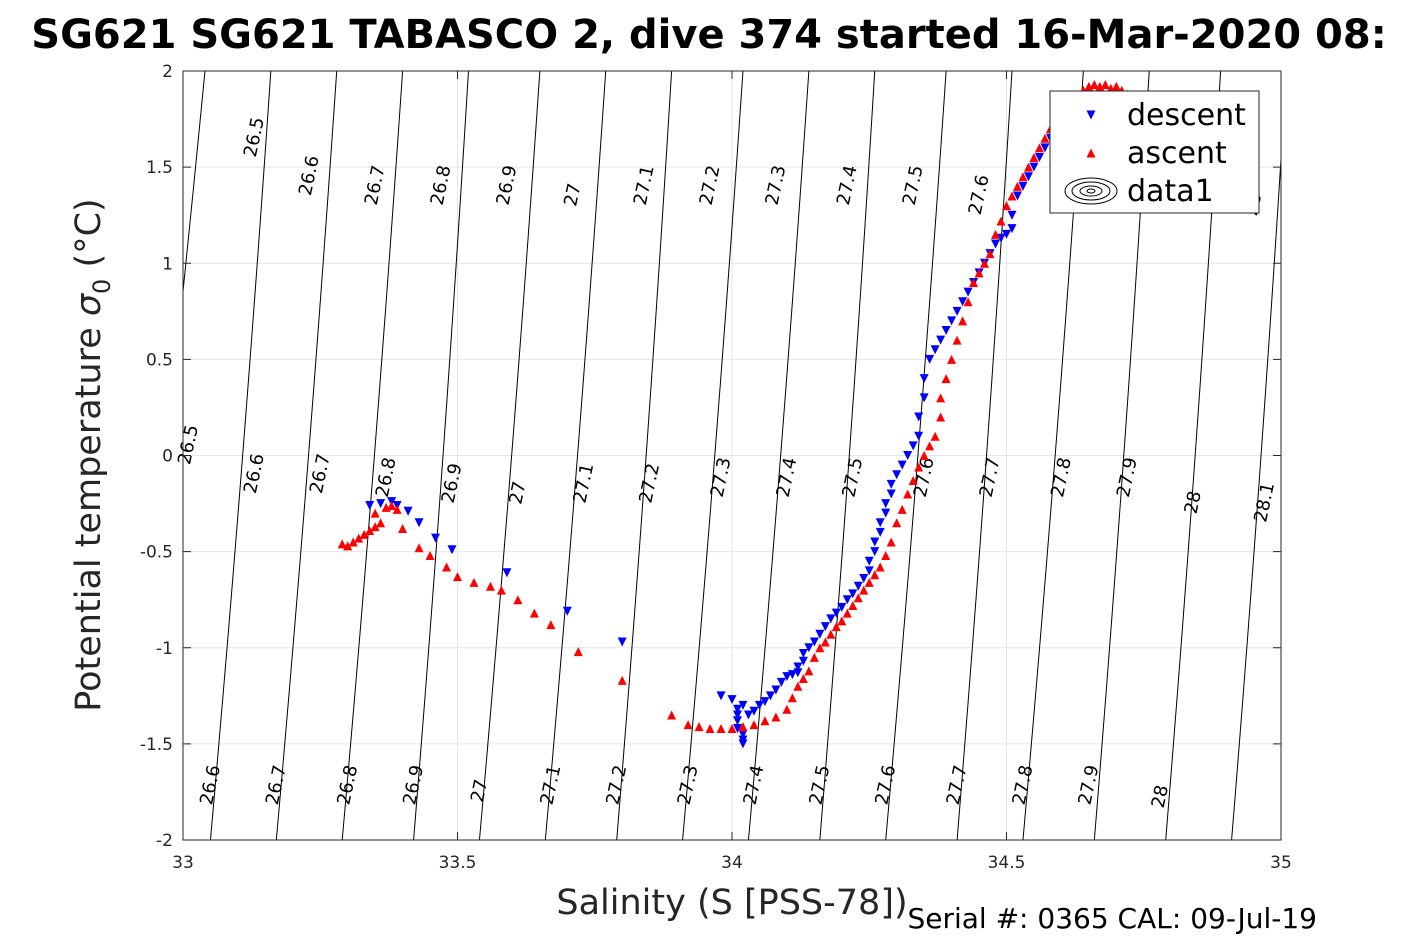 Image resolution: width=1417 pixels, height=945 pixels. Describe the element at coordinates (1112, 918) in the screenshot. I see `serial-cal-note: Serial #: 0365 CAL: 09-Jul-19` at that location.